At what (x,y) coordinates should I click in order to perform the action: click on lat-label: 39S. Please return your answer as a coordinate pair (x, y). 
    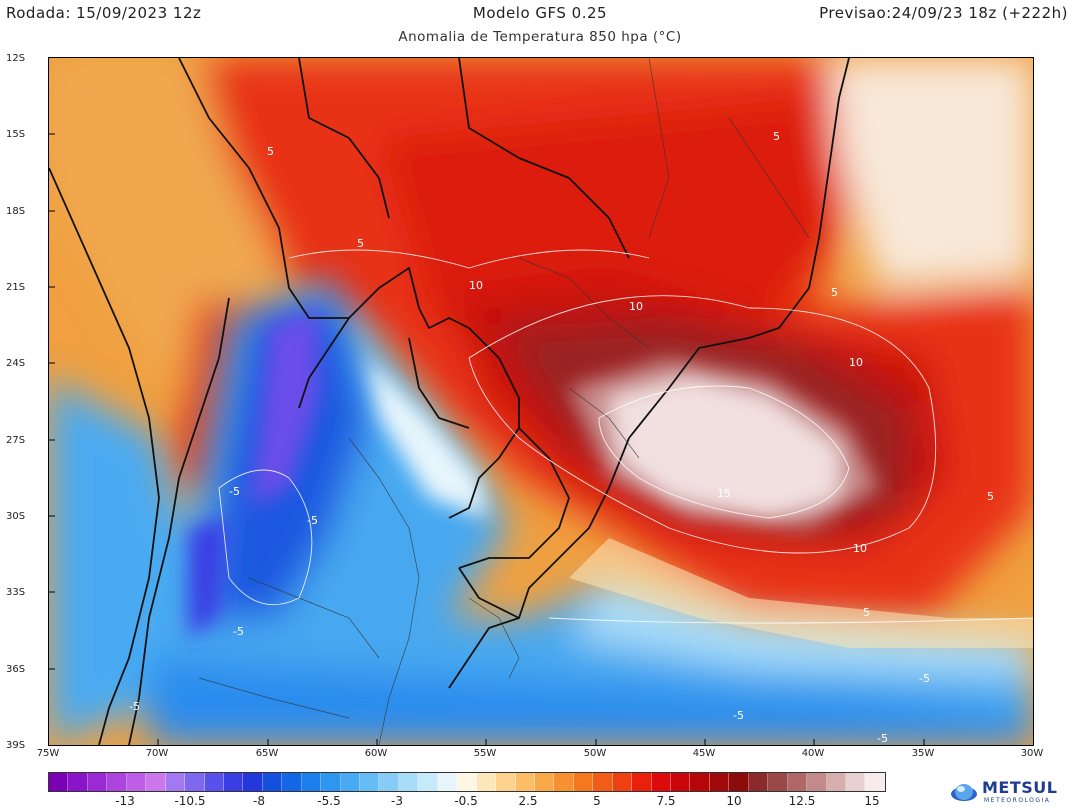
    Looking at the image, I should click on (16, 745).